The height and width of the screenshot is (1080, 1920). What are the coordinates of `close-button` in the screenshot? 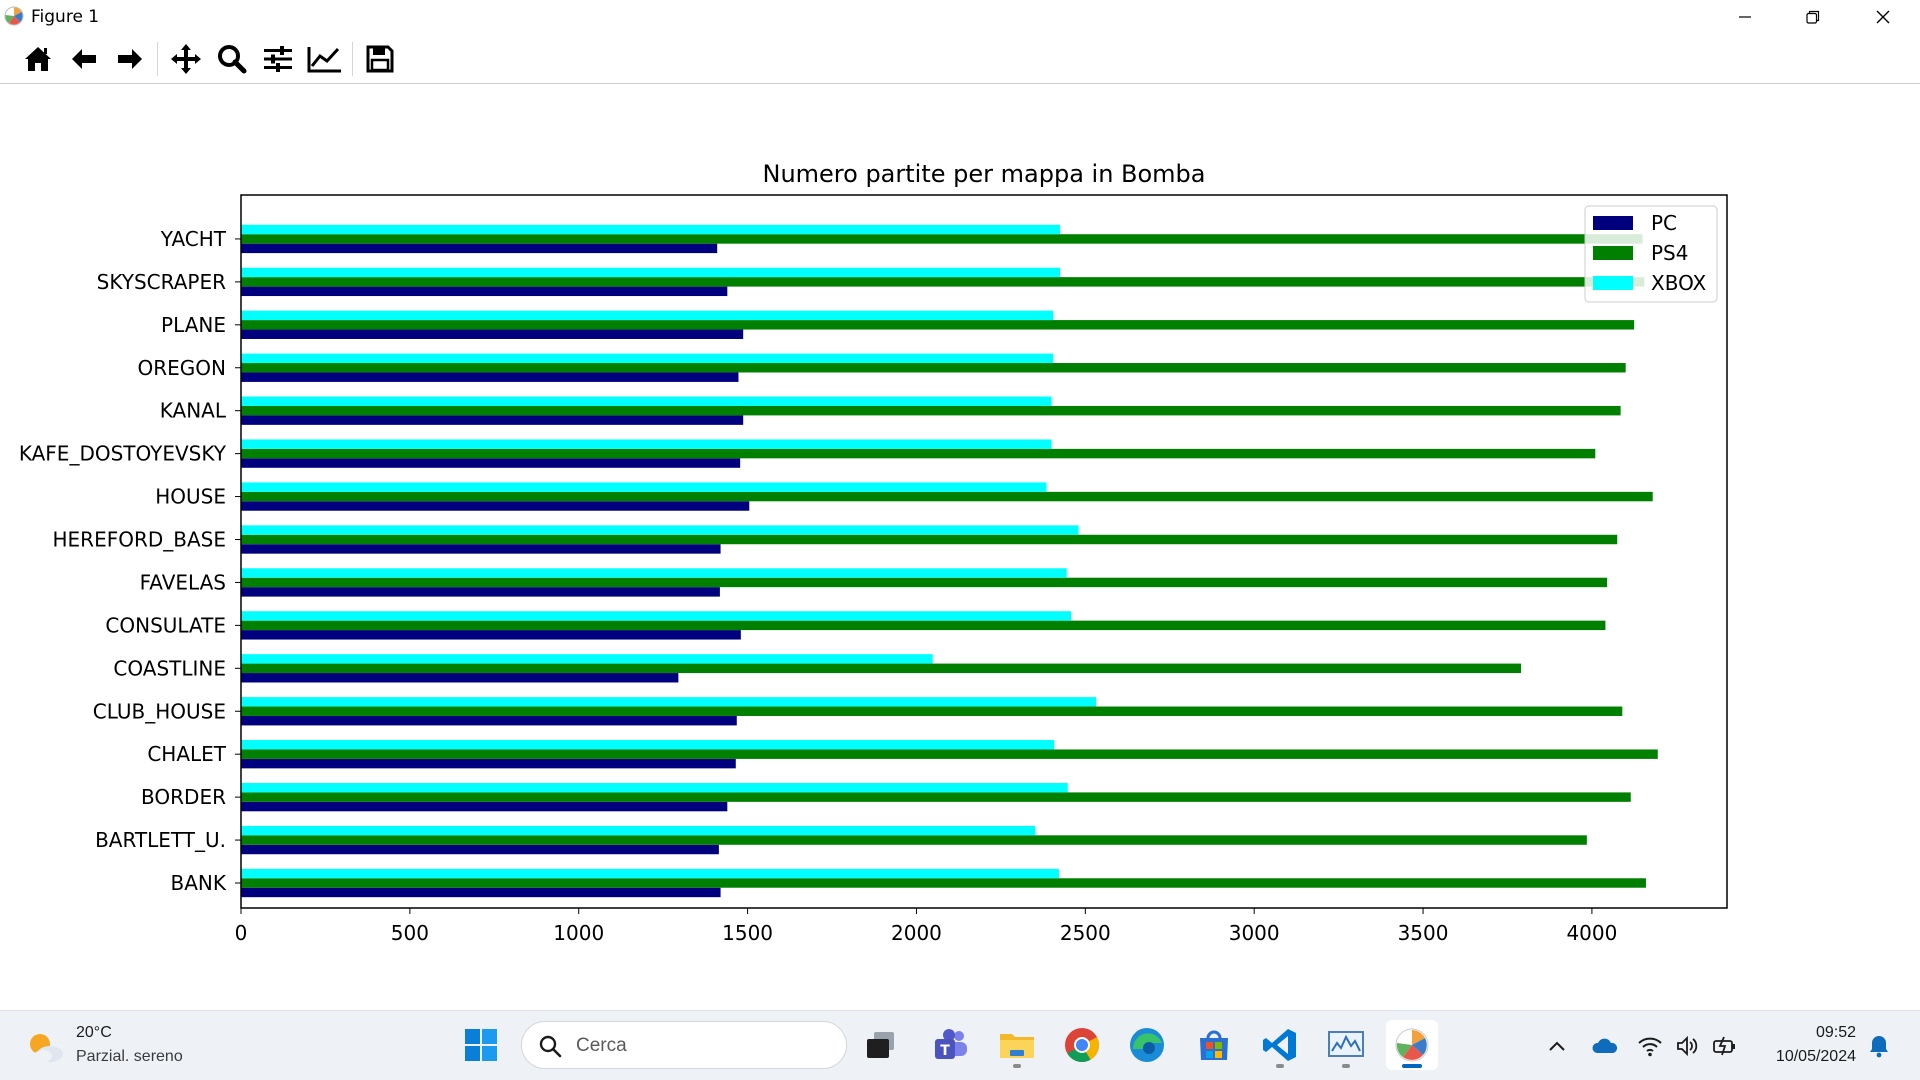 It's located at (1883, 17).